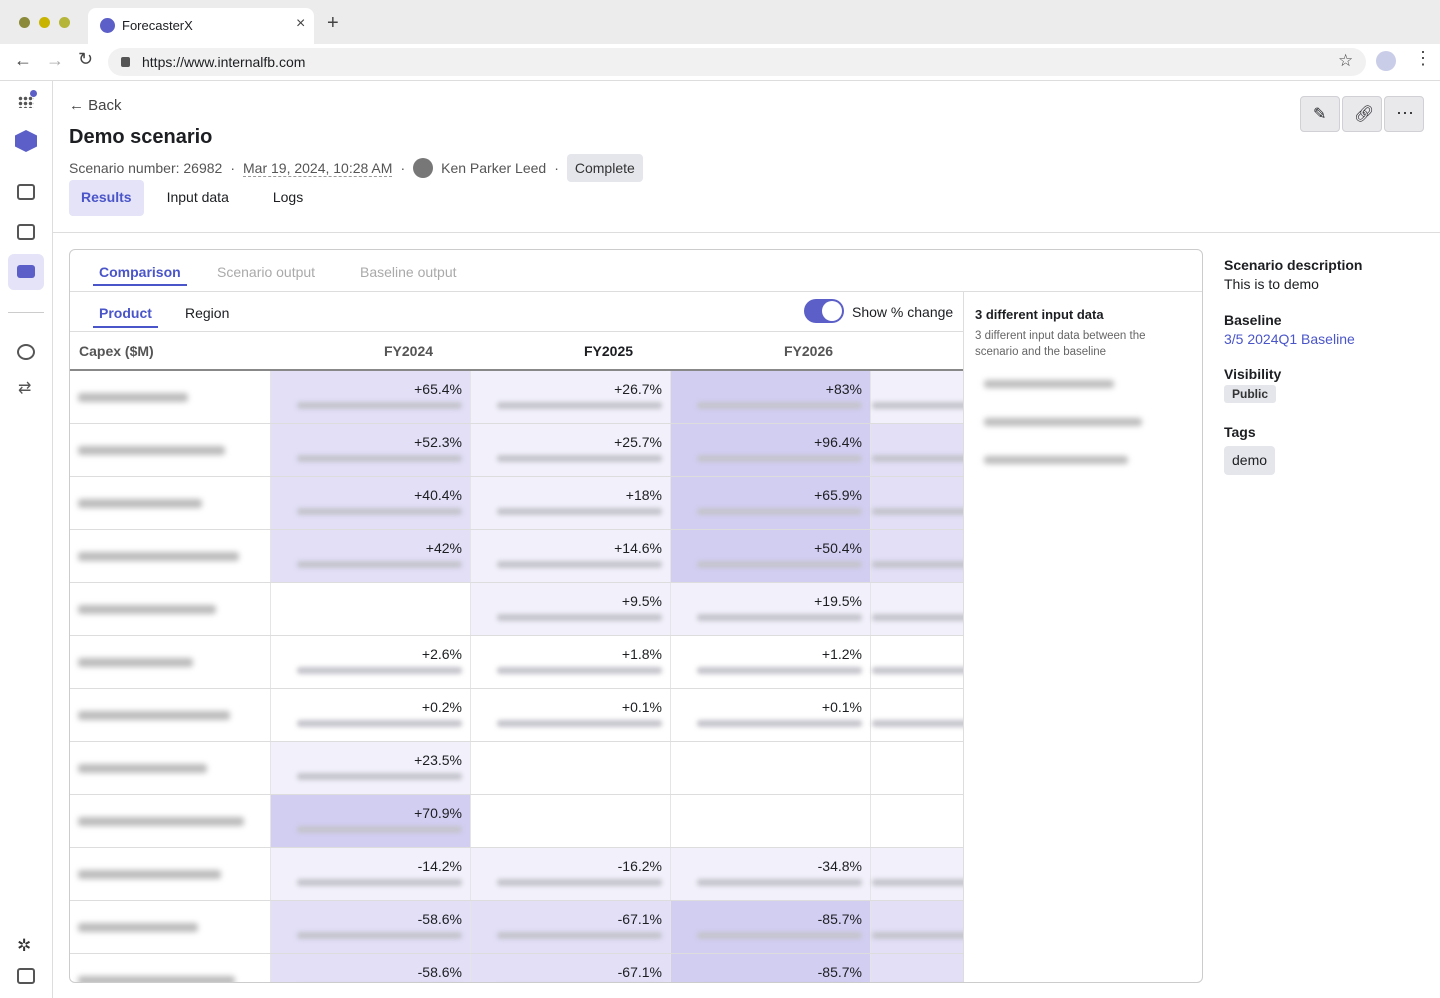 This screenshot has height=998, width=1440. I want to click on baseline-label: Baseline, so click(1253, 320).